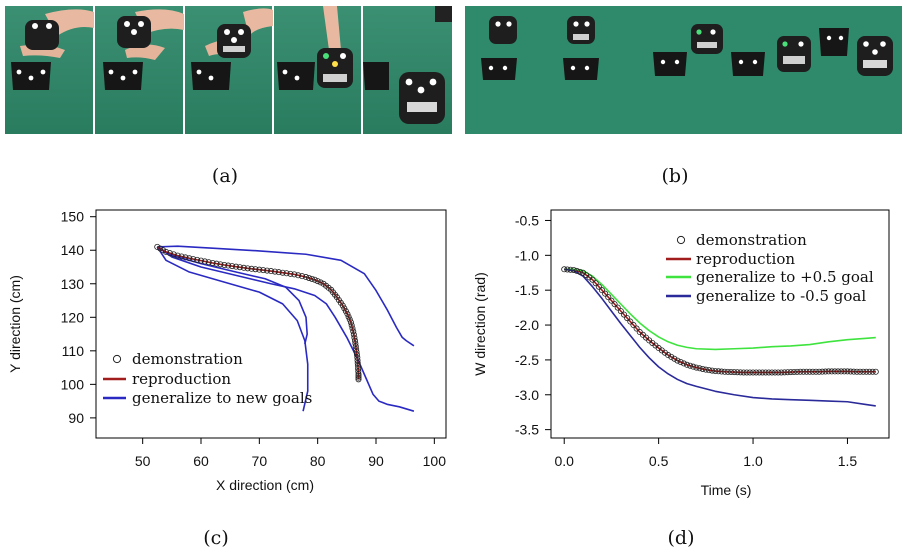  What do you see at coordinates (76, 418) in the screenshot?
I see `y-tick-label: 90` at bounding box center [76, 418].